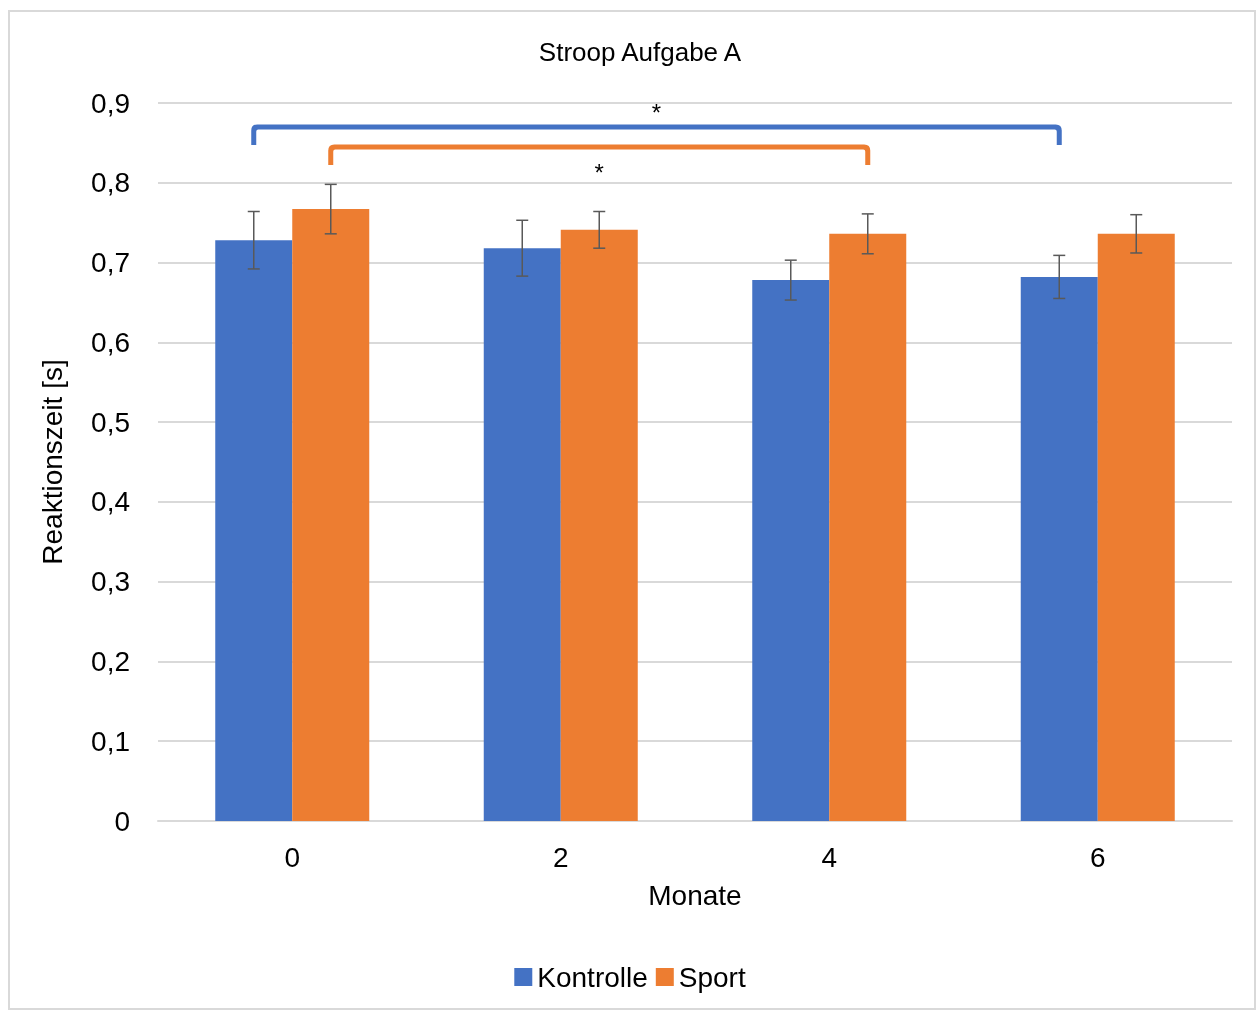 The width and height of the screenshot is (1260, 1014). I want to click on x-tick-label: 2, so click(560, 857).